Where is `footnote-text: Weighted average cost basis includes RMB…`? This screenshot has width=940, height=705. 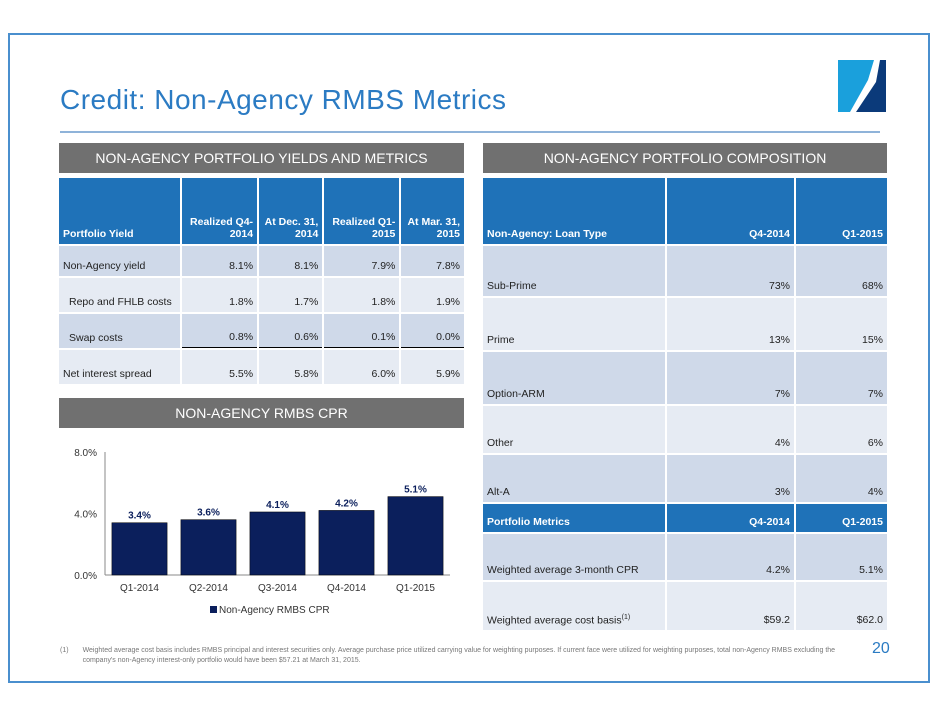
footnote-text: Weighted average cost basis includes RMB… is located at coordinates (459, 655).